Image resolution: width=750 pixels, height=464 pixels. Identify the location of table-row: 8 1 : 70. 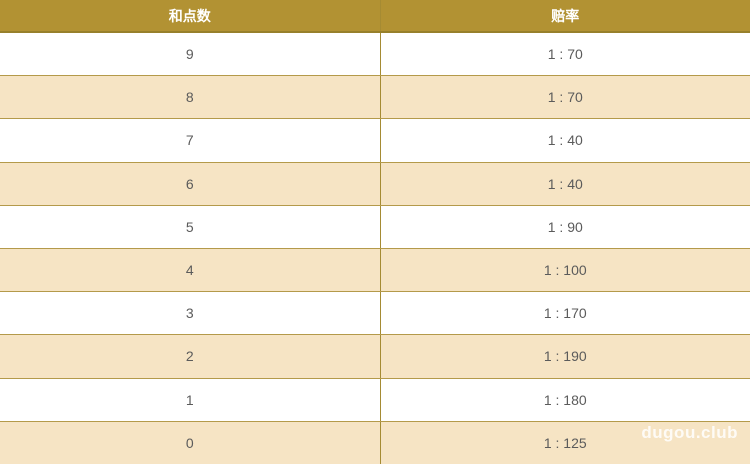
(375, 97).